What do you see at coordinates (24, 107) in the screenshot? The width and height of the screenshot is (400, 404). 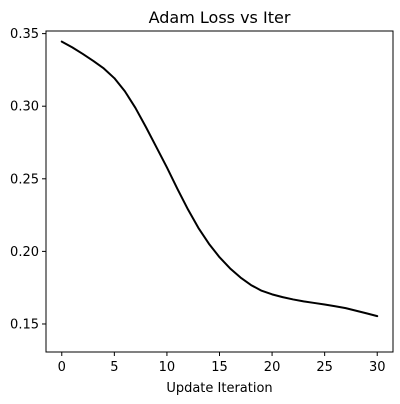 I see `y-tick-label: 0.30` at bounding box center [24, 107].